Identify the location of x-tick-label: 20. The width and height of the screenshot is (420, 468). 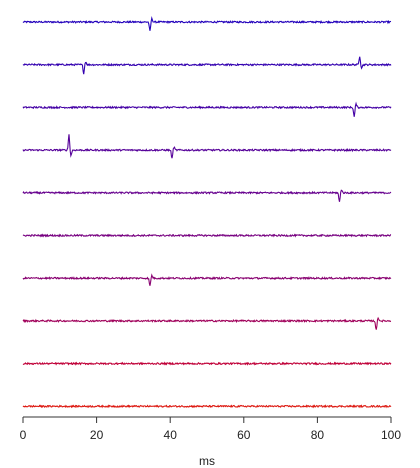
(97, 435).